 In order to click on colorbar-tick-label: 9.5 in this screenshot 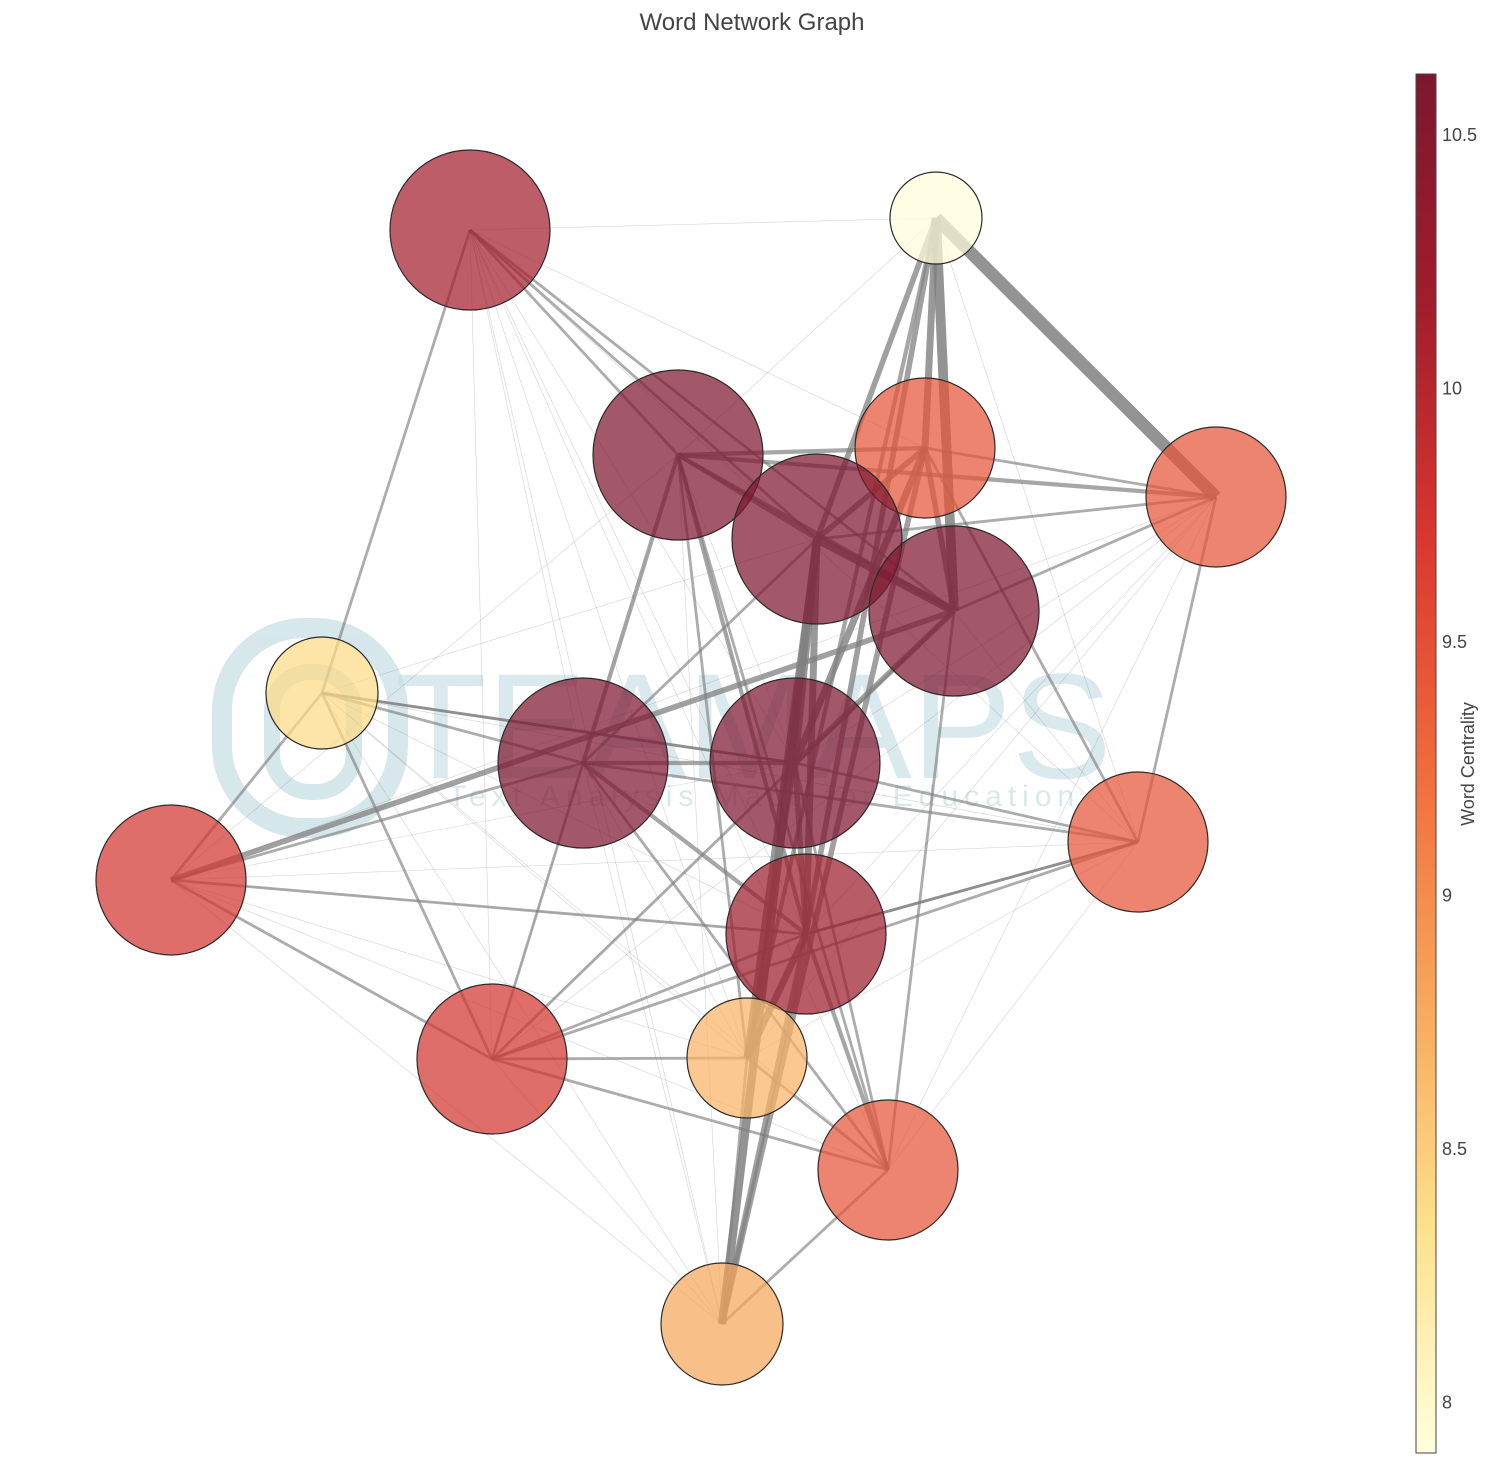, I will do `click(1454, 642)`.